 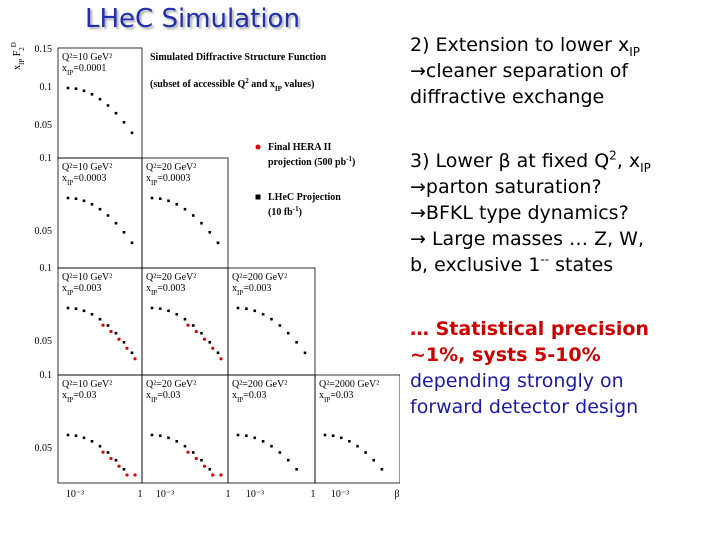 I want to click on y-tick-label: 0.1, so click(x=46, y=268).